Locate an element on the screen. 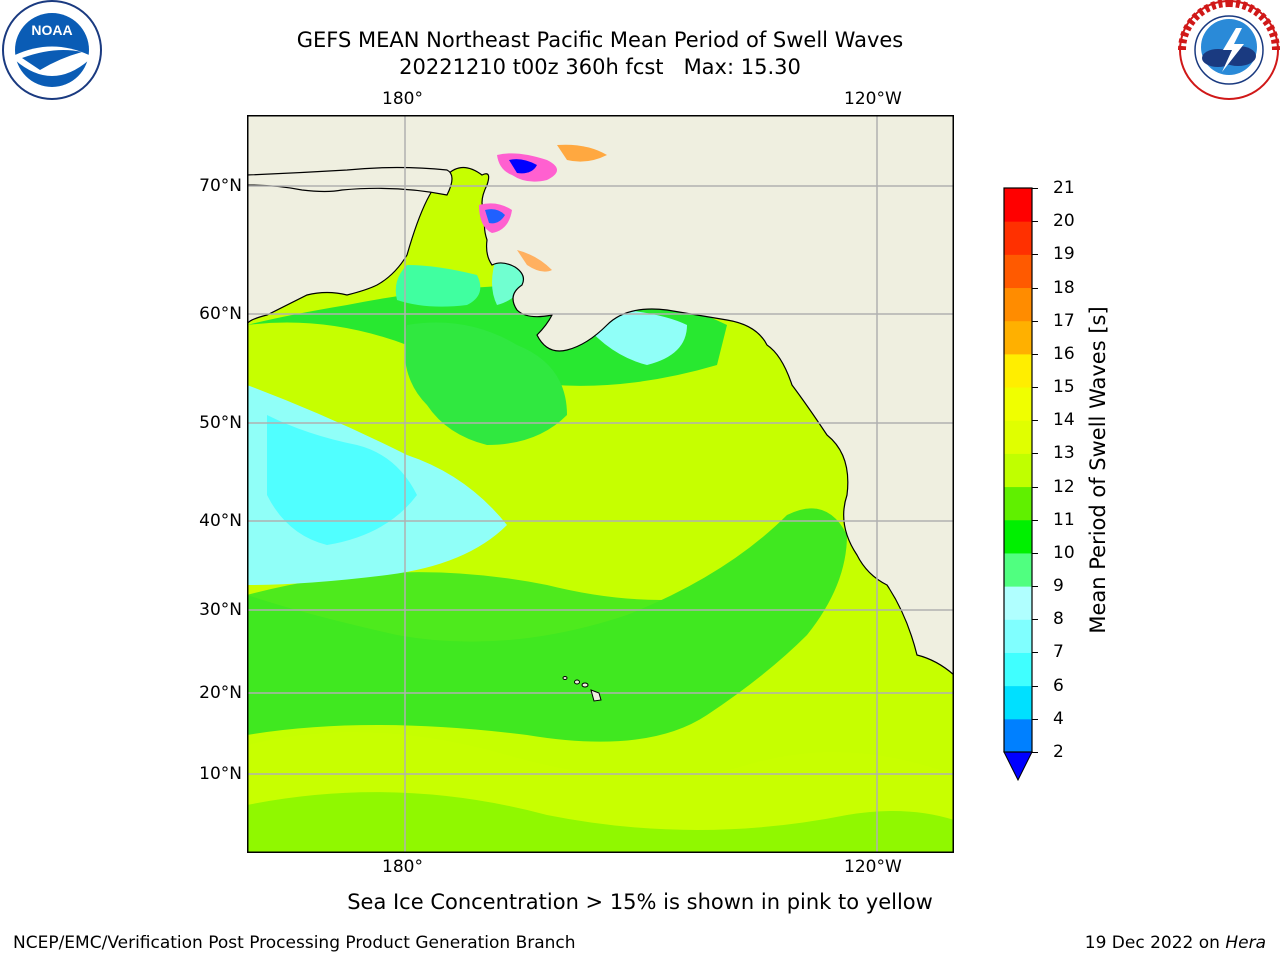  colorbar-tick-label: 10 is located at coordinates (1064, 552).